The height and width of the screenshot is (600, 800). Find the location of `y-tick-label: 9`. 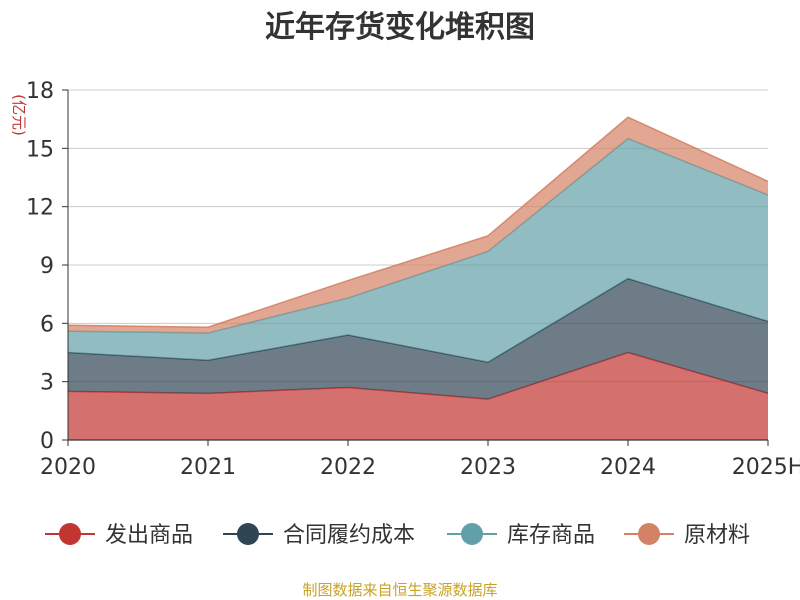

y-tick-label: 9 is located at coordinates (47, 266).